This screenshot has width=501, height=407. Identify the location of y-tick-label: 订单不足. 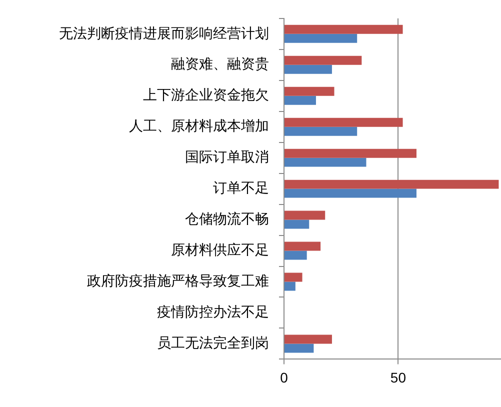
(241, 188).